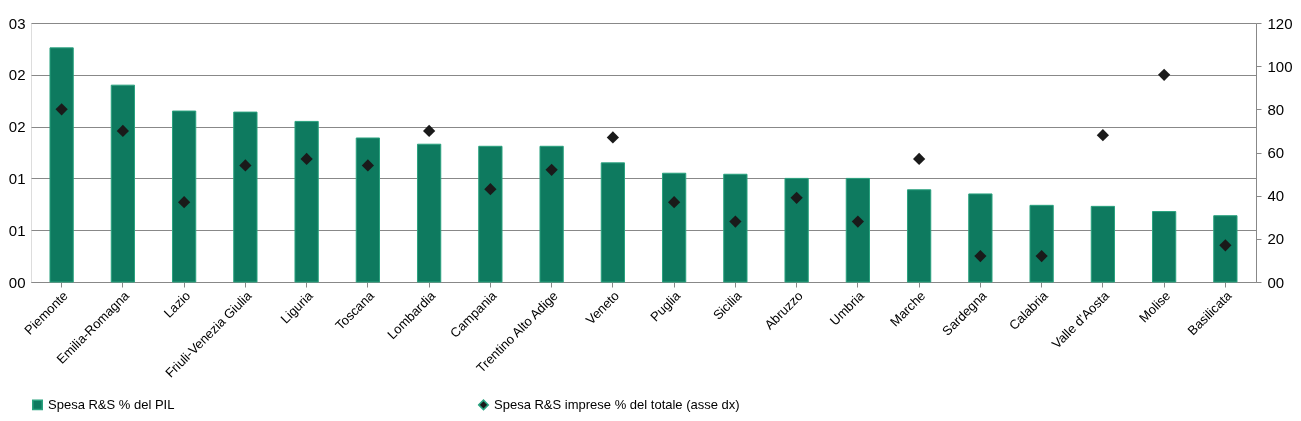  What do you see at coordinates (17, 282) in the screenshot?
I see `y-tick-label: 00` at bounding box center [17, 282].